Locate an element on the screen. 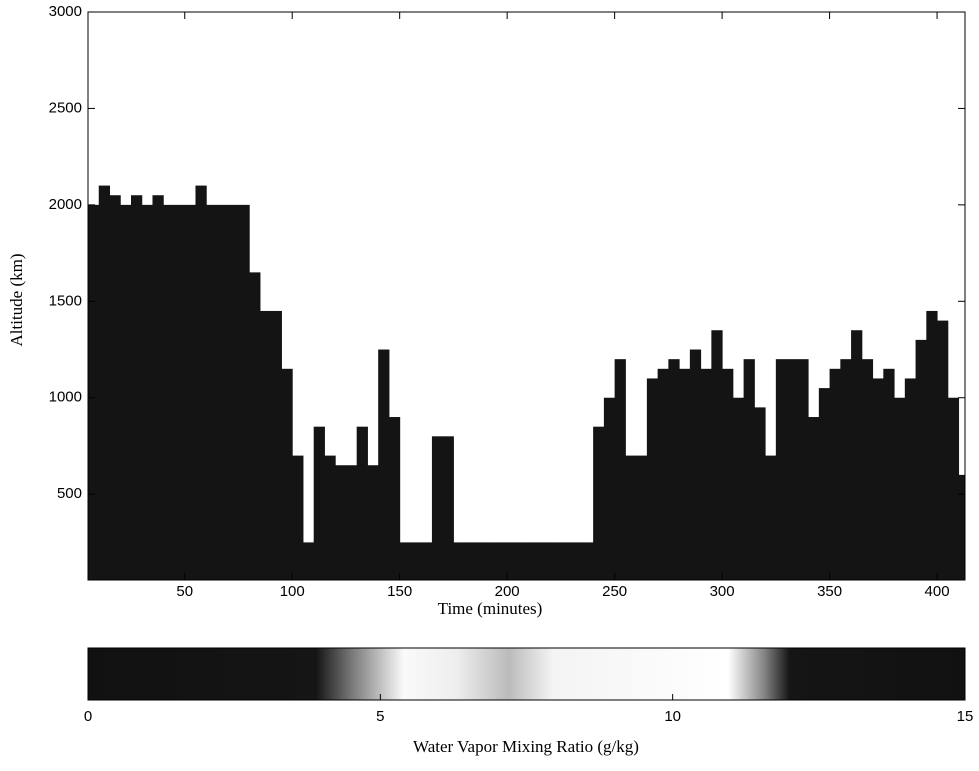  x-tick-label: 50 is located at coordinates (184, 591).